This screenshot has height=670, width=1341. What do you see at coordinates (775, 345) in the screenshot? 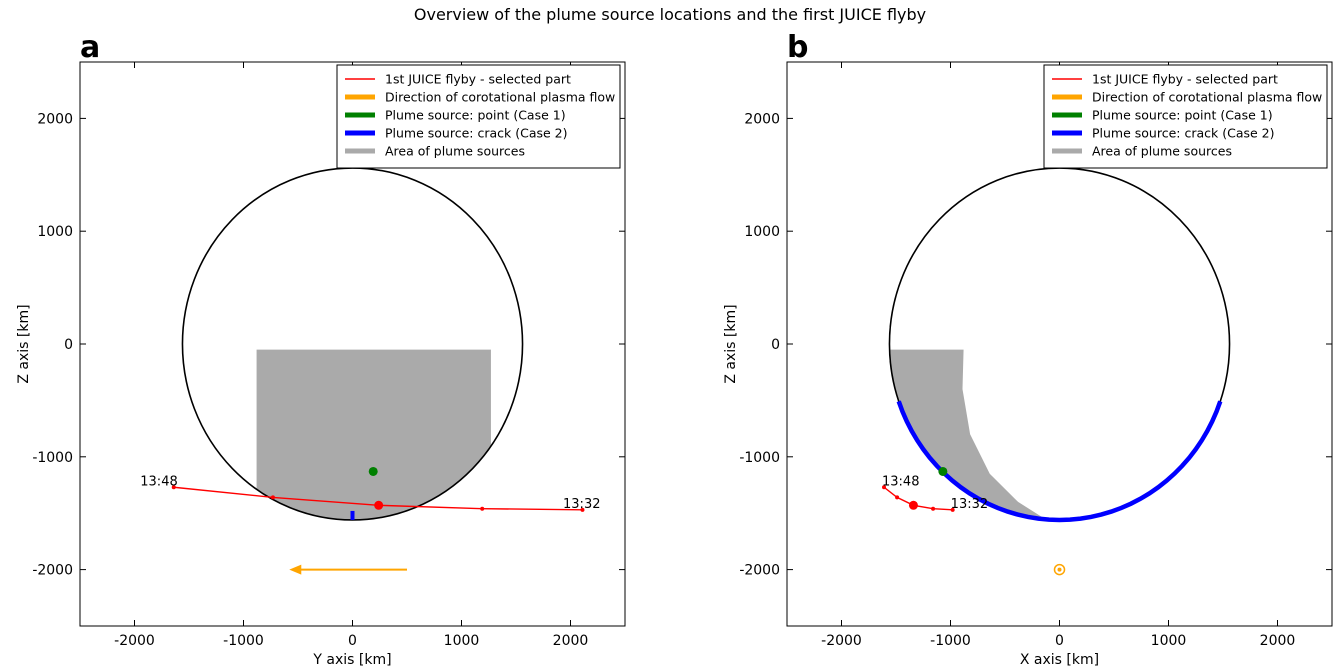
I see `panel-b-ytick-label: 0` at bounding box center [775, 345].